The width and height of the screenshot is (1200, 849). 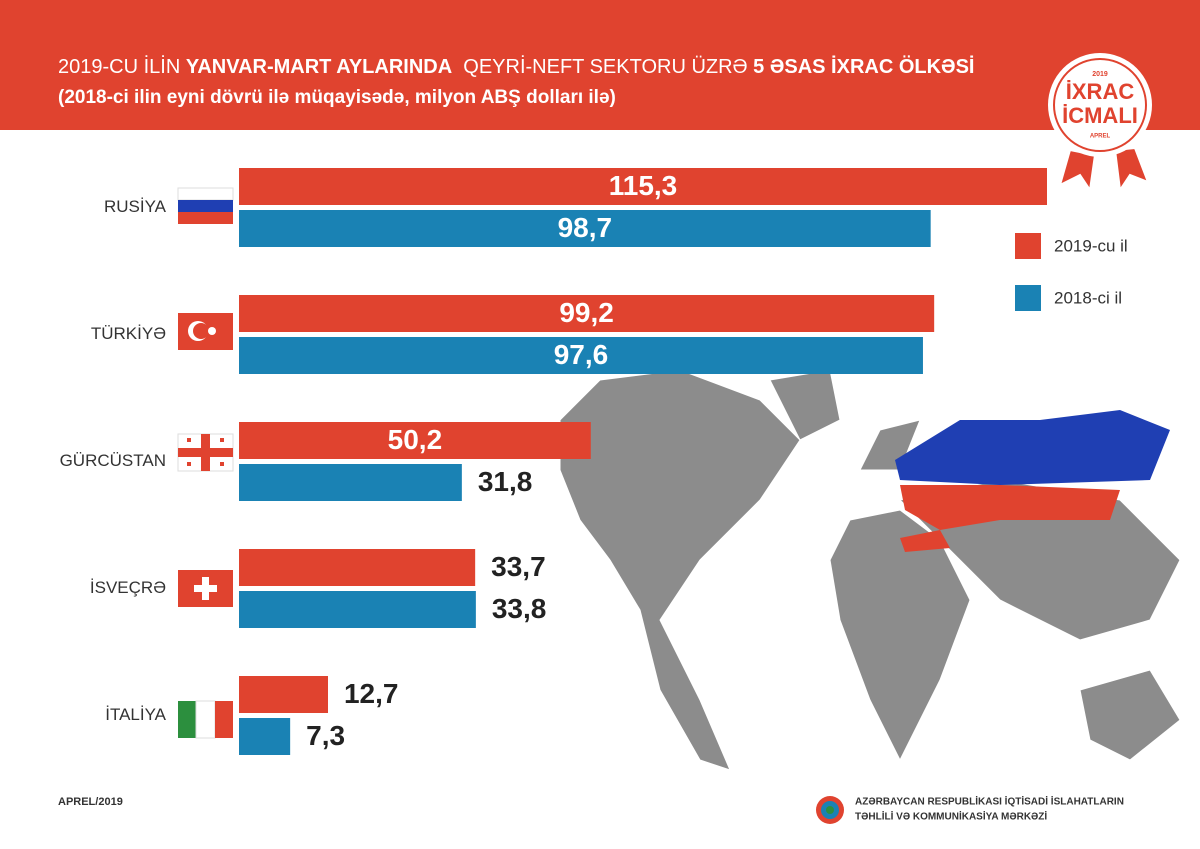 I want to click on value-label: 98,7, so click(x=585, y=227).